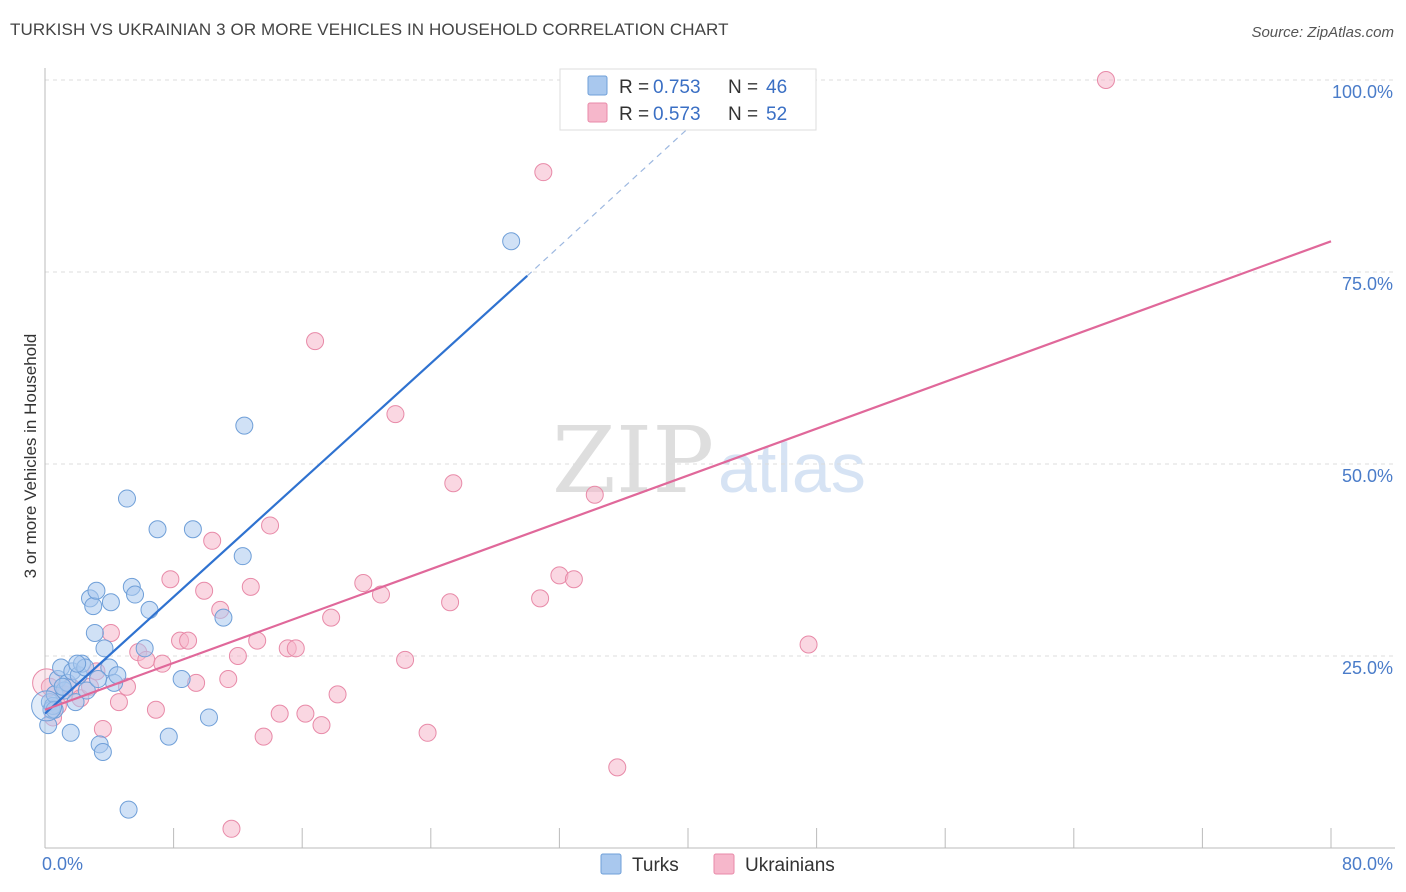 The width and height of the screenshot is (1406, 892). What do you see at coordinates (724, 864) in the screenshot?
I see `bottom-legend-swatch-ukrainians` at bounding box center [724, 864].